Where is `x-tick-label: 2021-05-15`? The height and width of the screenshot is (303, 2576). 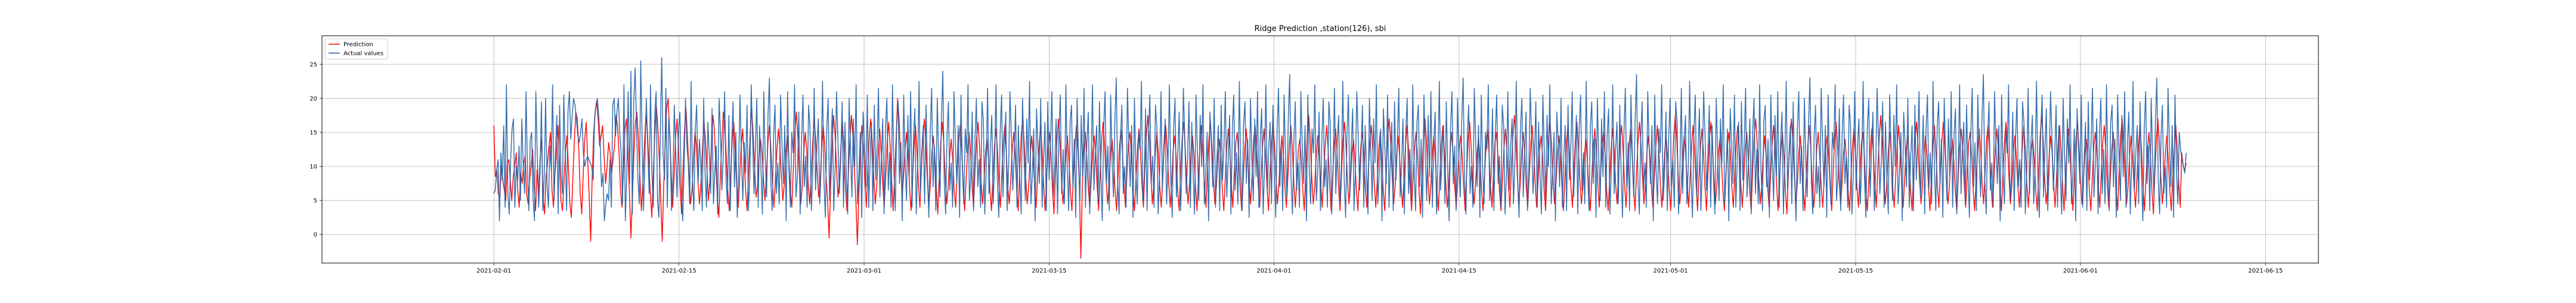
x-tick-label: 2021-05-15 is located at coordinates (1855, 271).